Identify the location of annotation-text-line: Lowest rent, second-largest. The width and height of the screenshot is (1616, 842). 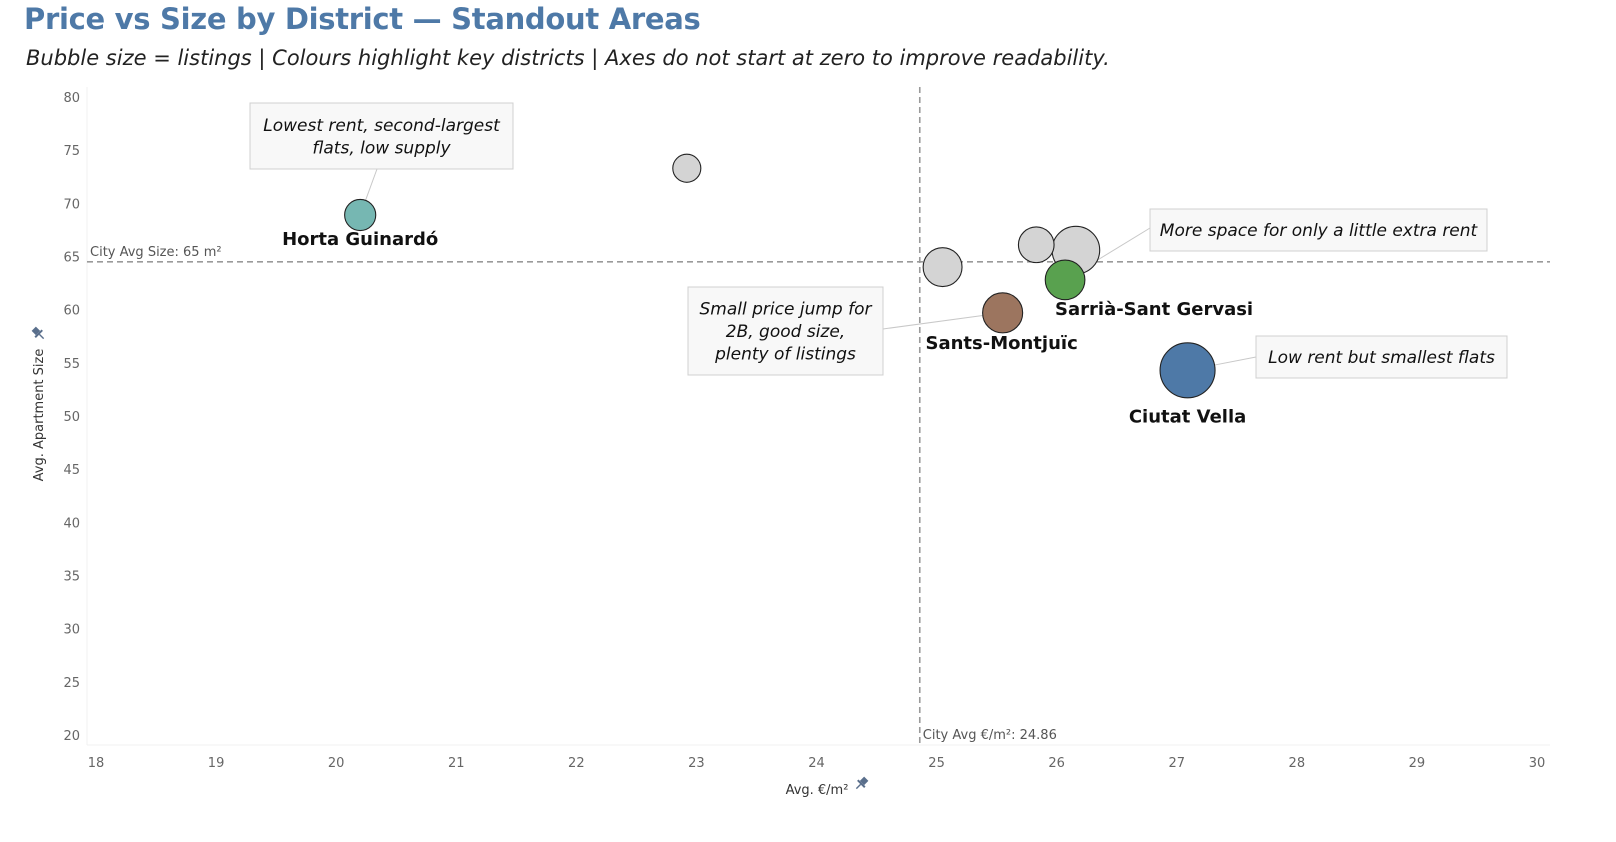
(382, 126).